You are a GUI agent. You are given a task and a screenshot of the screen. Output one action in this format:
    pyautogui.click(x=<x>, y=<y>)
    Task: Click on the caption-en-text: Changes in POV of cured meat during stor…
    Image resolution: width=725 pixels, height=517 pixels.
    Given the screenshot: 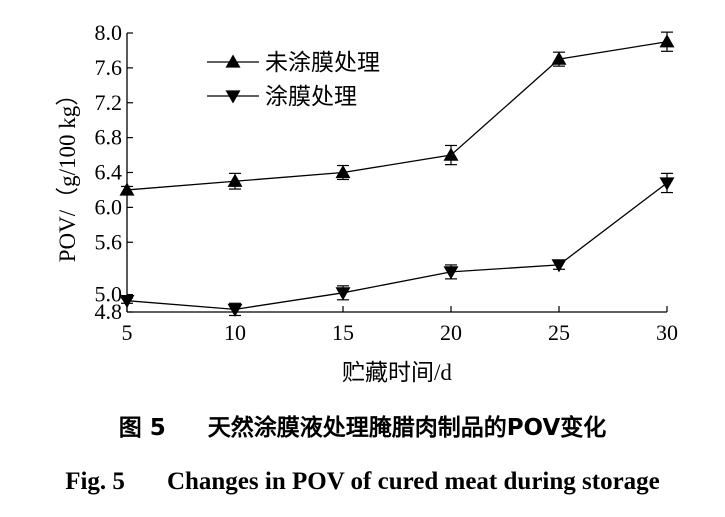 What is the action you would take?
    pyautogui.click(x=413, y=481)
    